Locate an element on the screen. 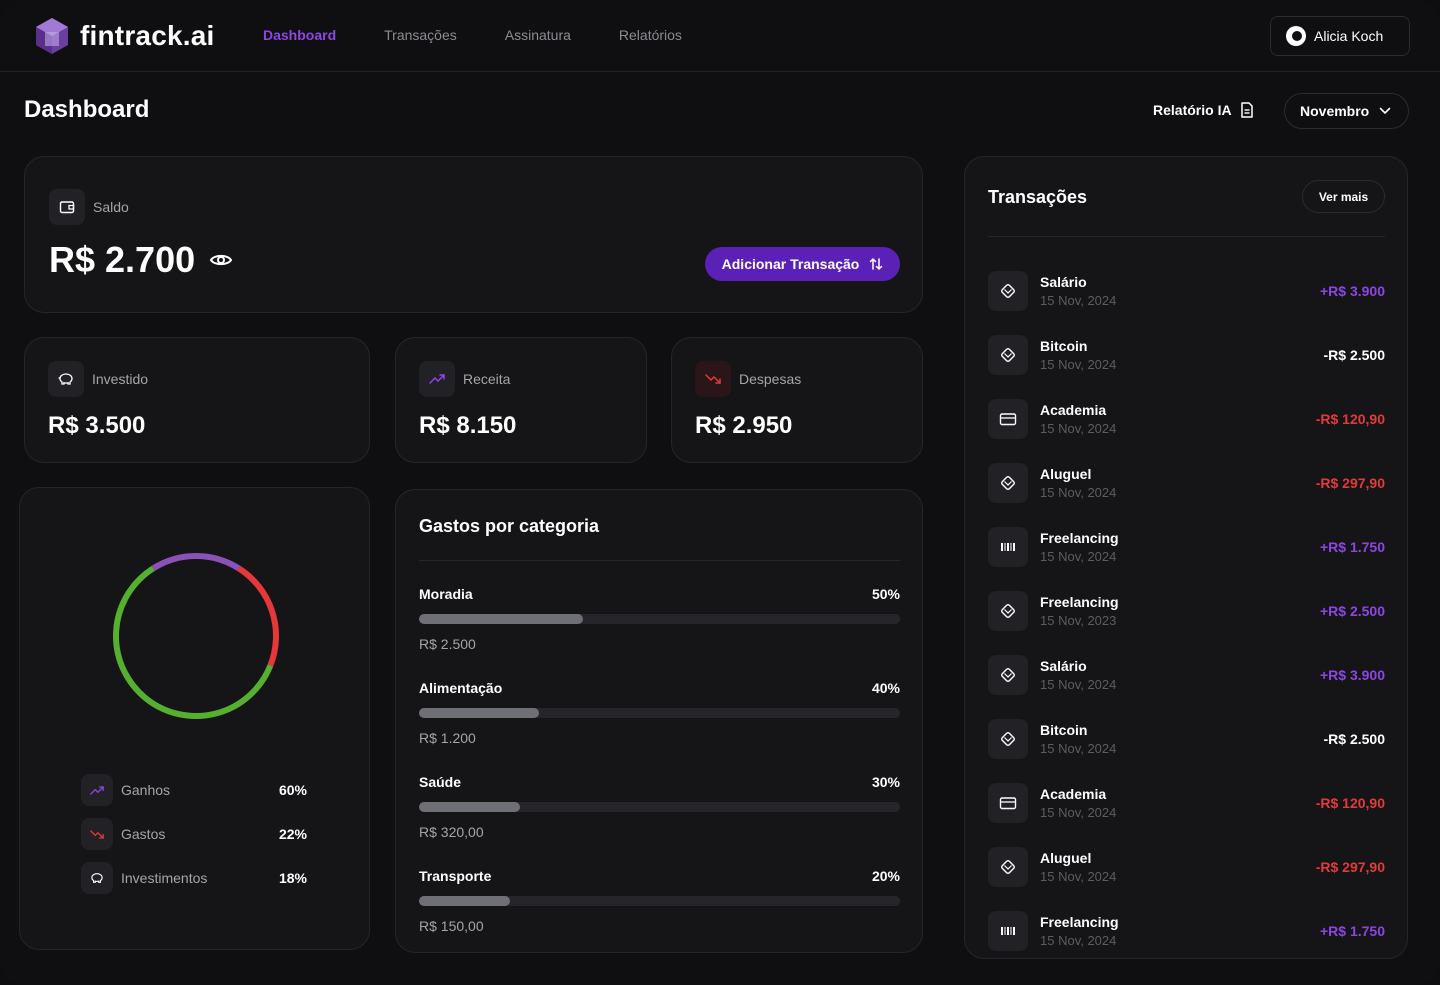 Image resolution: width=1440 pixels, height=985 pixels. month-select: Novembro is located at coordinates (1346, 111).